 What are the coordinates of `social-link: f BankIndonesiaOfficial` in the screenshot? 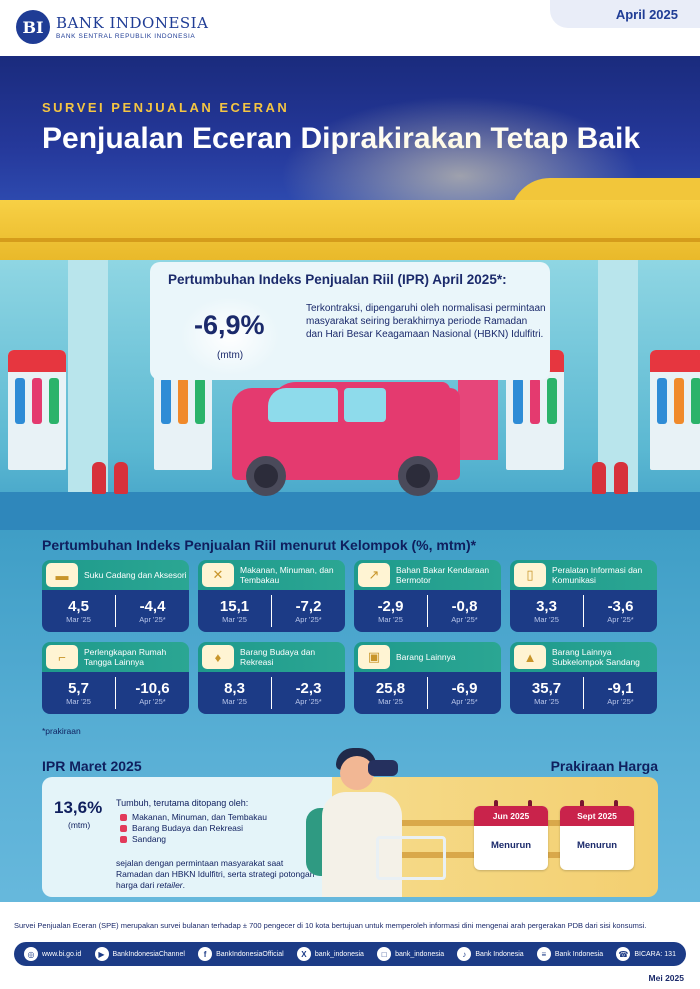 It's located at (241, 954).